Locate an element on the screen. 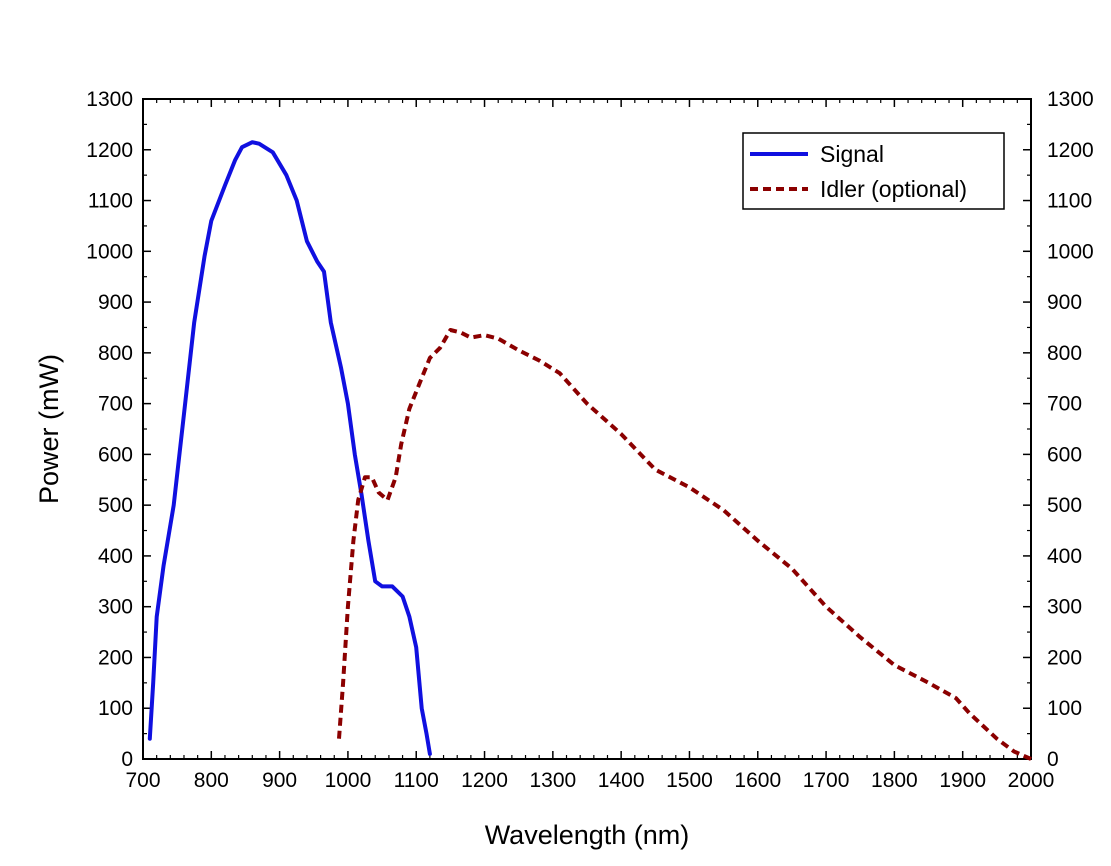 This screenshot has height=866, width=1111. x-tick-label: 1200 is located at coordinates (484, 780).